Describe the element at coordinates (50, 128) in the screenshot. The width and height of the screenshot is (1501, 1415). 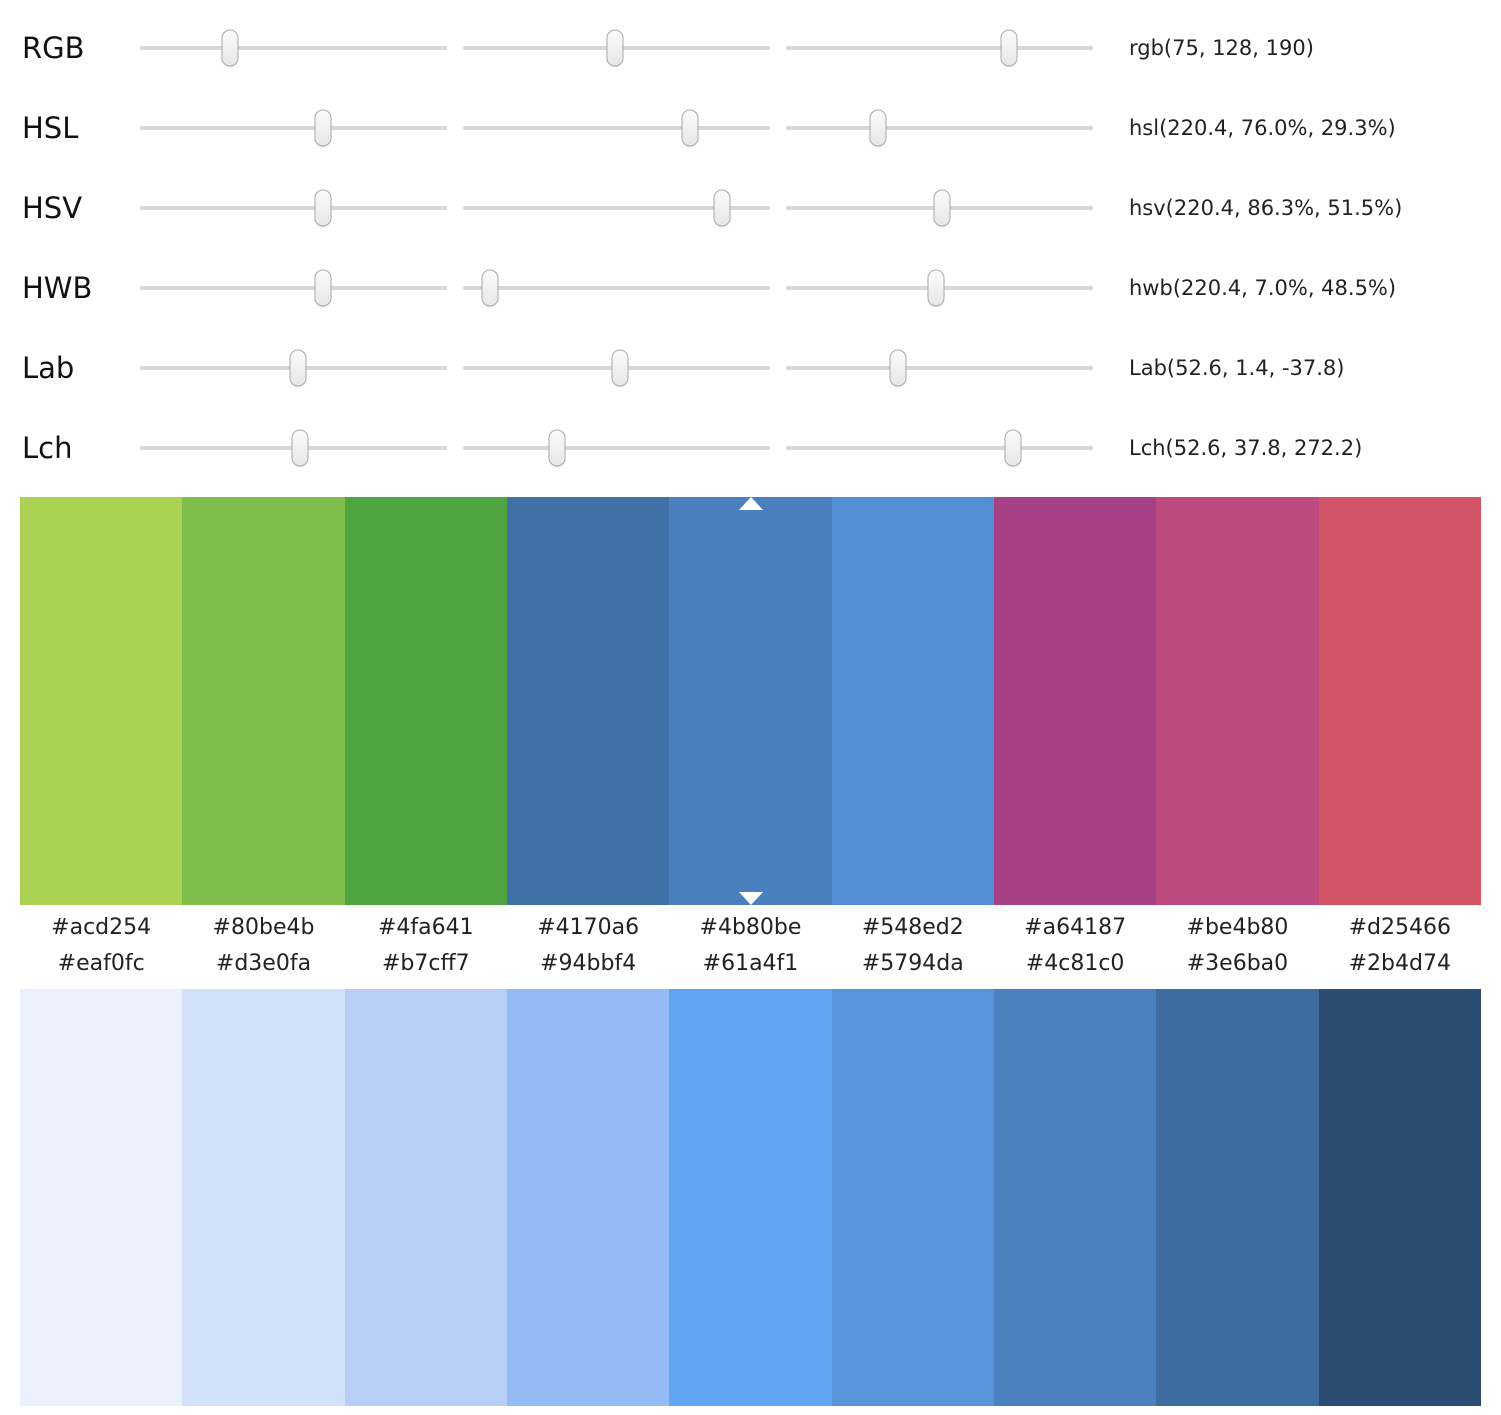
I see `colorspace-label-hsl: HSL` at that location.